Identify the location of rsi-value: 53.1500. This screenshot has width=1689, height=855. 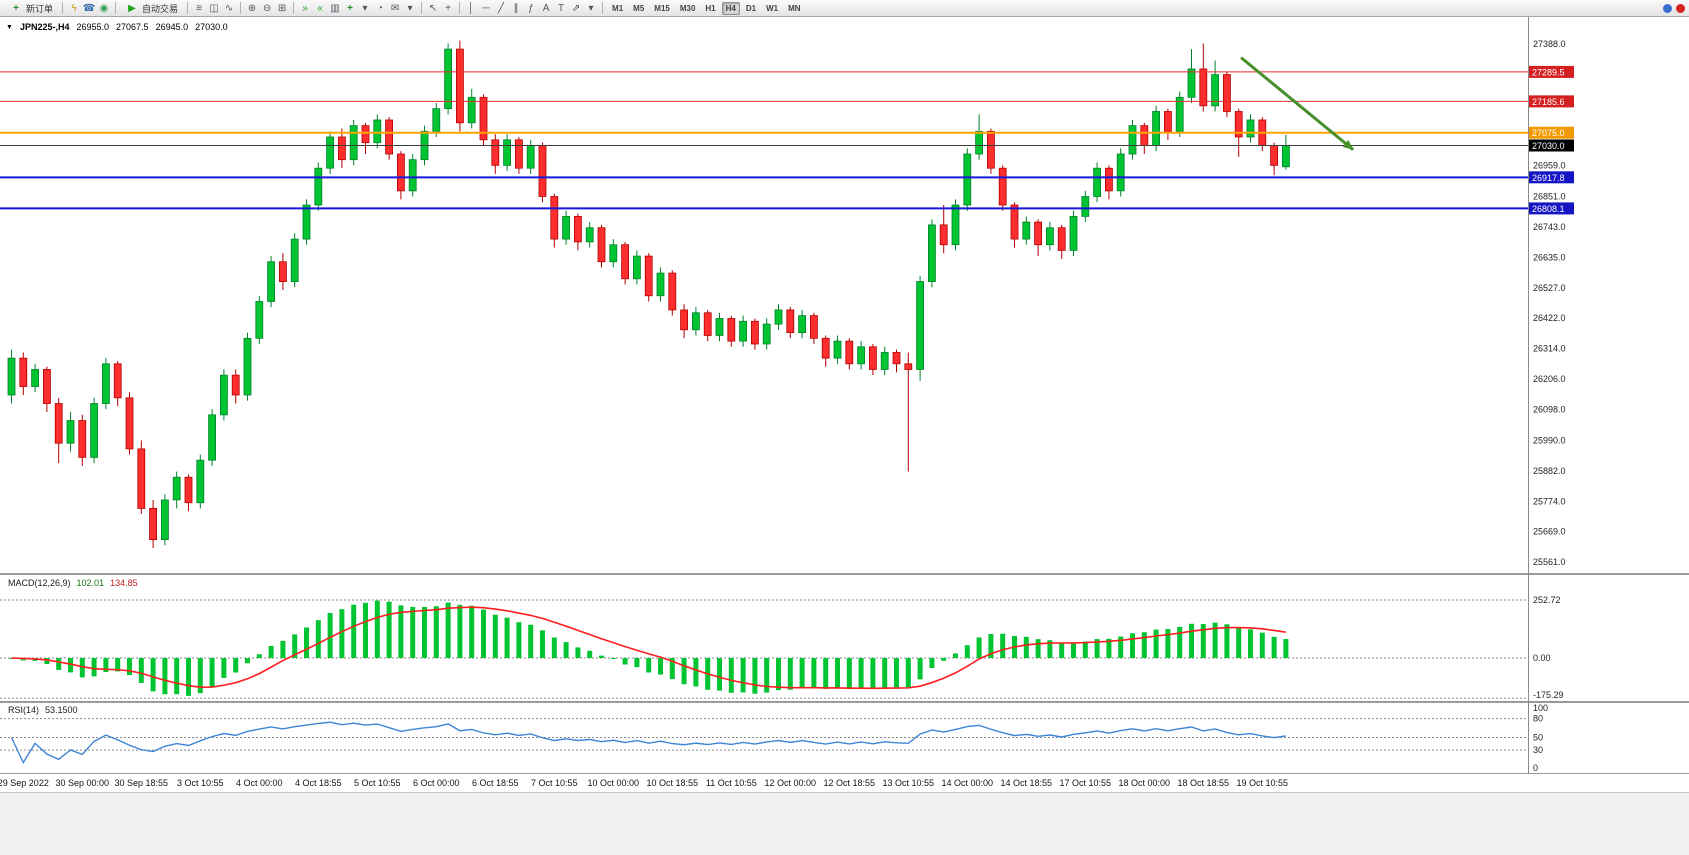
(61, 710).